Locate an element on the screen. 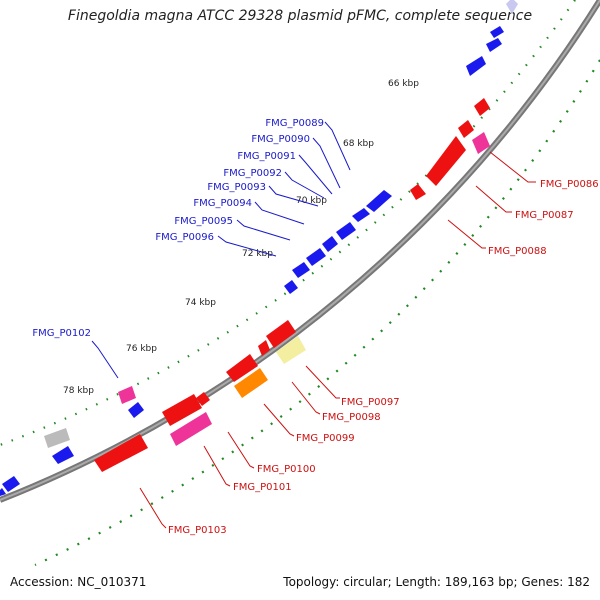 This screenshot has height=600, width=600. gene-label: FMG_P0097 is located at coordinates (370, 402).